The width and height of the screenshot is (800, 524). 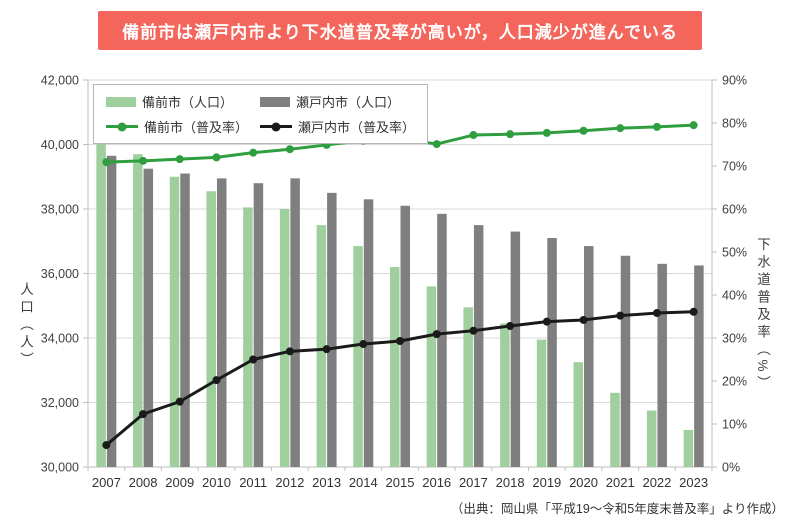 I want to click on setouchi-population-bar-swatch-icon, so click(x=275, y=101).